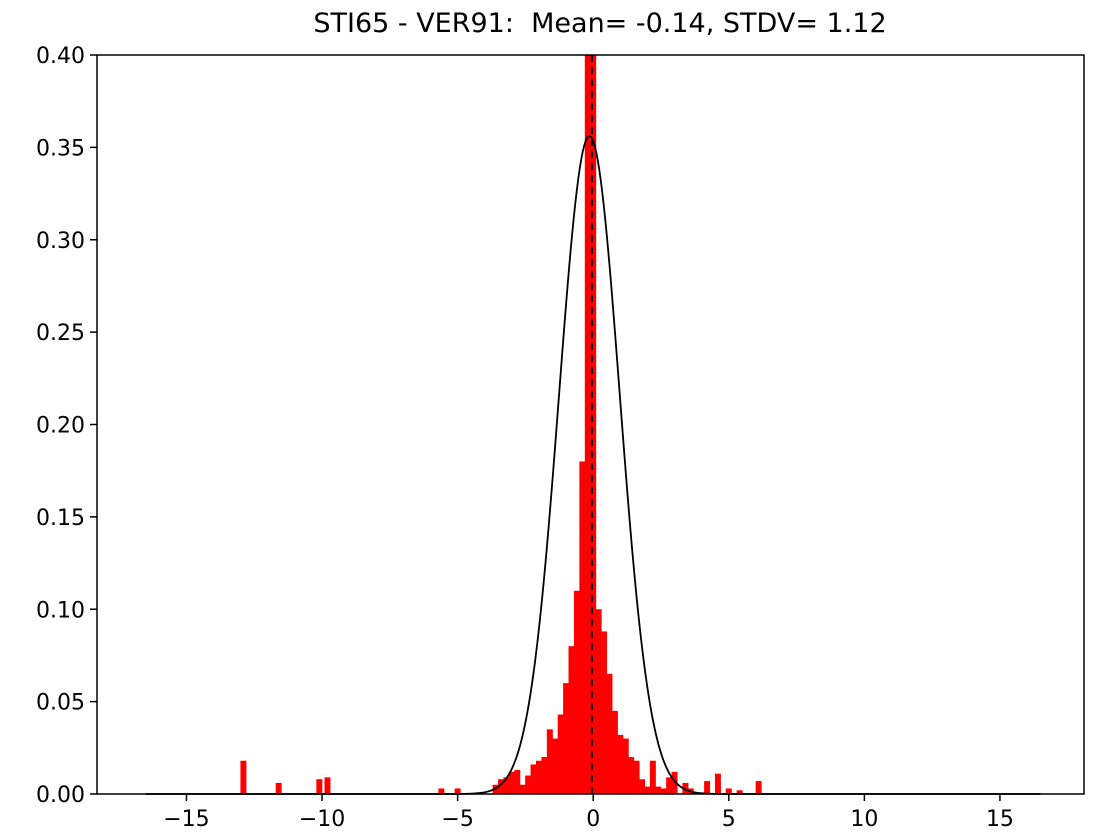 The image size is (1106, 838). I want to click on x-tick-label: 5, so click(729, 819).